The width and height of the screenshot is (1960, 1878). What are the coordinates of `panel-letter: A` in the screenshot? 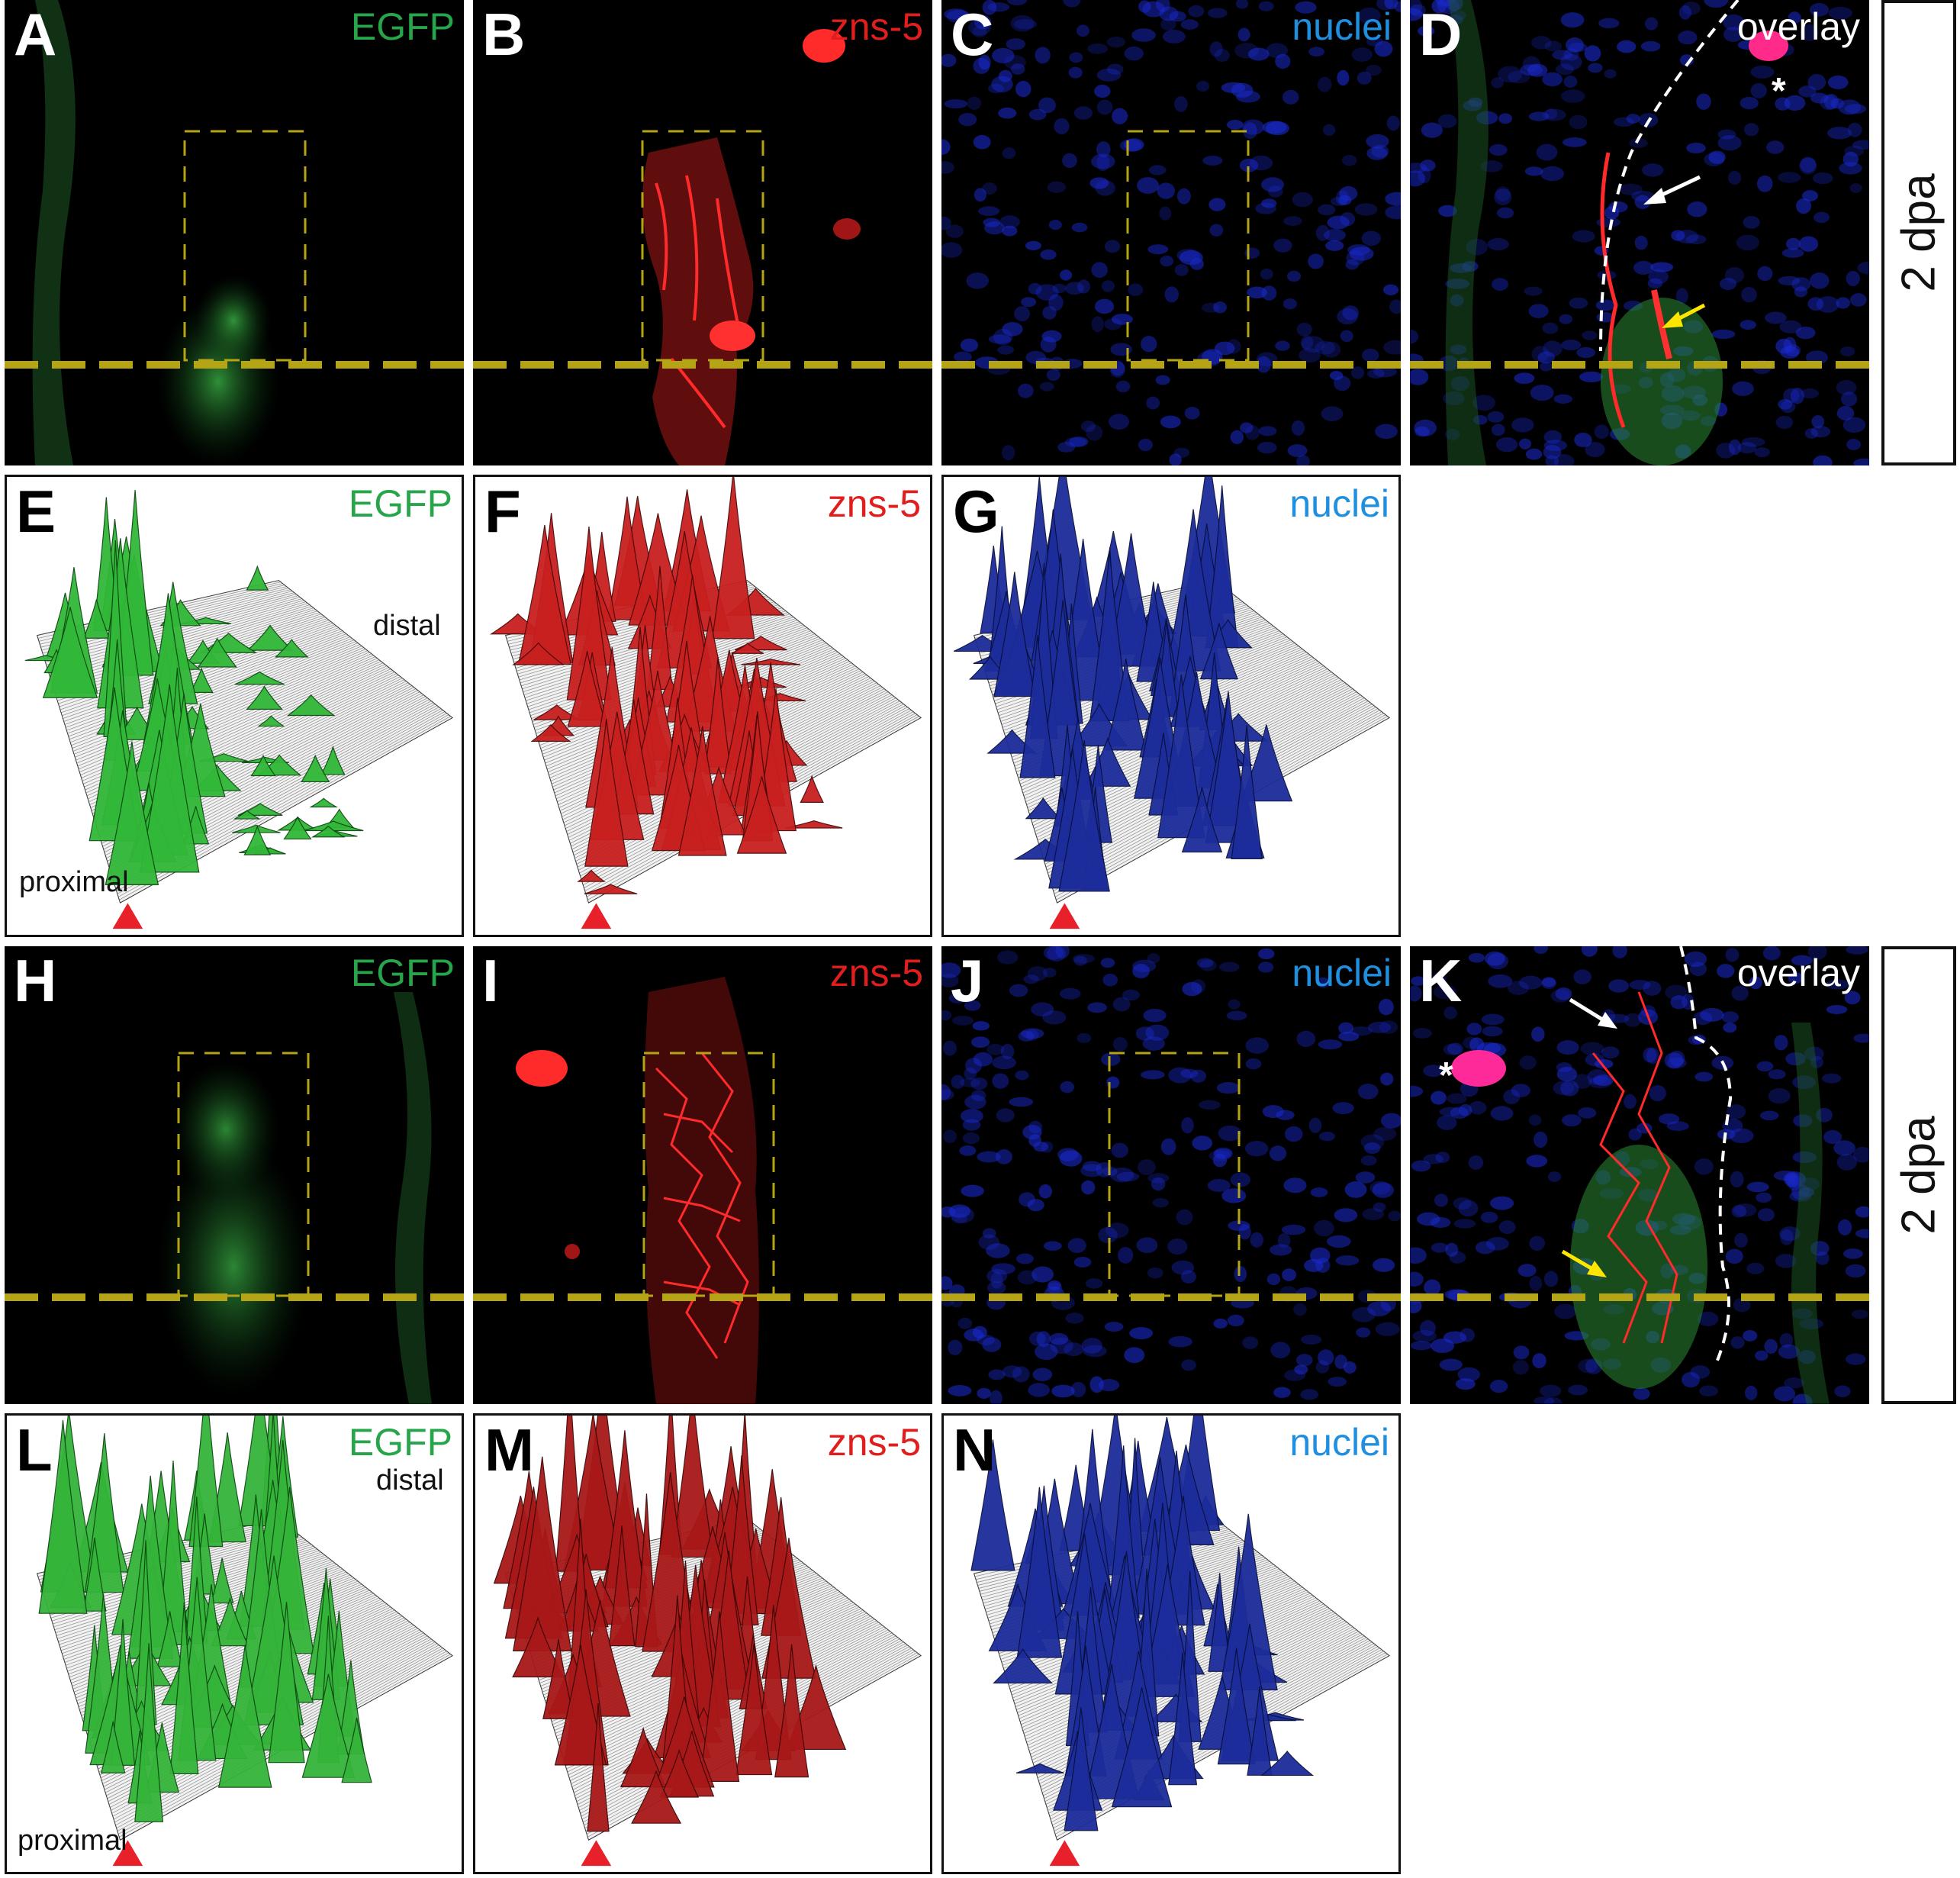 It's located at (35, 35).